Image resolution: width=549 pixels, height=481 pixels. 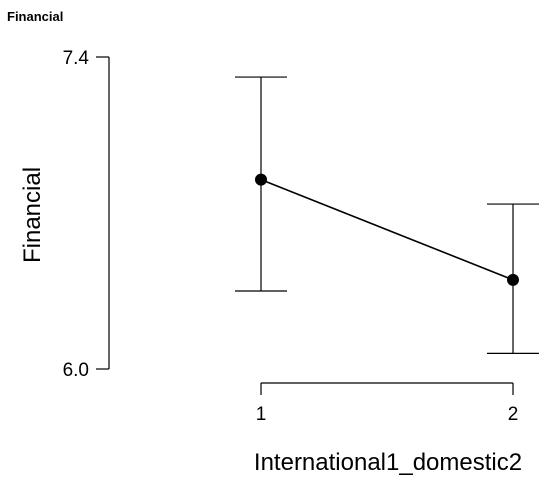 I want to click on x-axis-label: International1_domestic2, so click(x=388, y=462).